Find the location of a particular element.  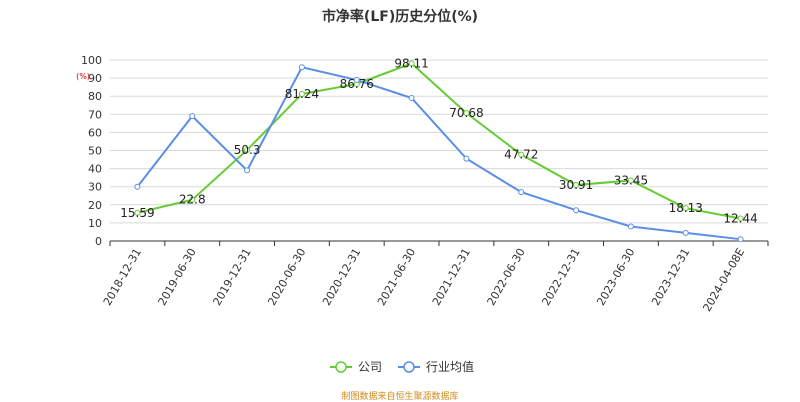

x-tick-label: 2021-12-31 is located at coordinates (451, 277).